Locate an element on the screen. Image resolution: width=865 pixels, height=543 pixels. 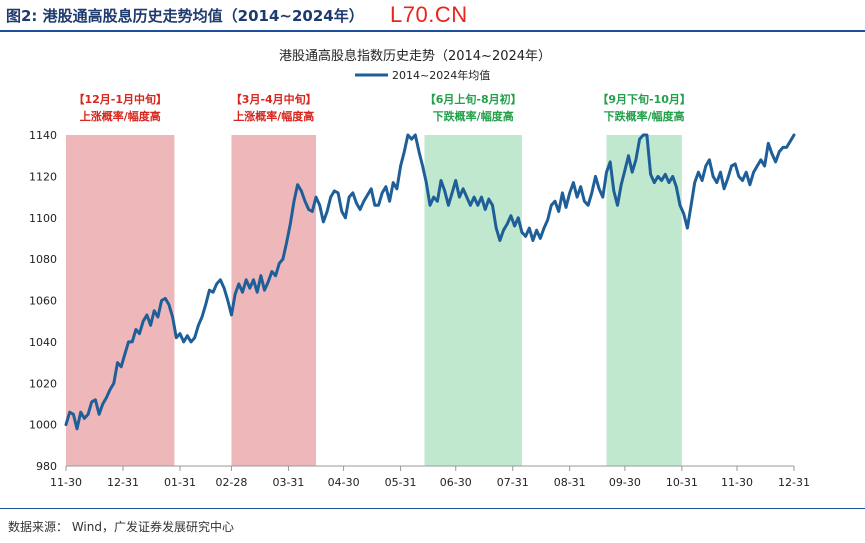
x-tick-label: 05-31 is located at coordinates (401, 482).